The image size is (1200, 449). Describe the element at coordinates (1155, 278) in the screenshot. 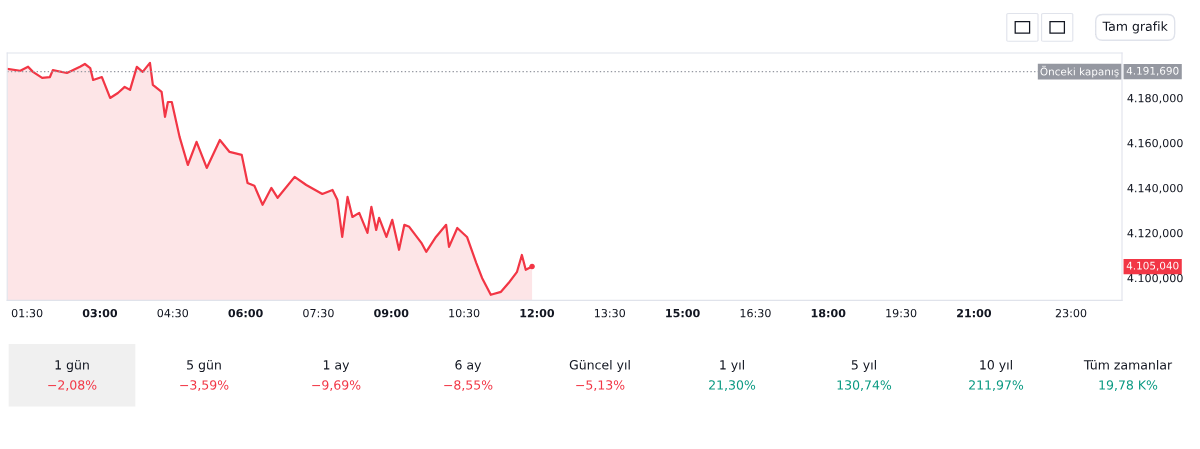

I see `y-tick-label: 4.100,000` at that location.